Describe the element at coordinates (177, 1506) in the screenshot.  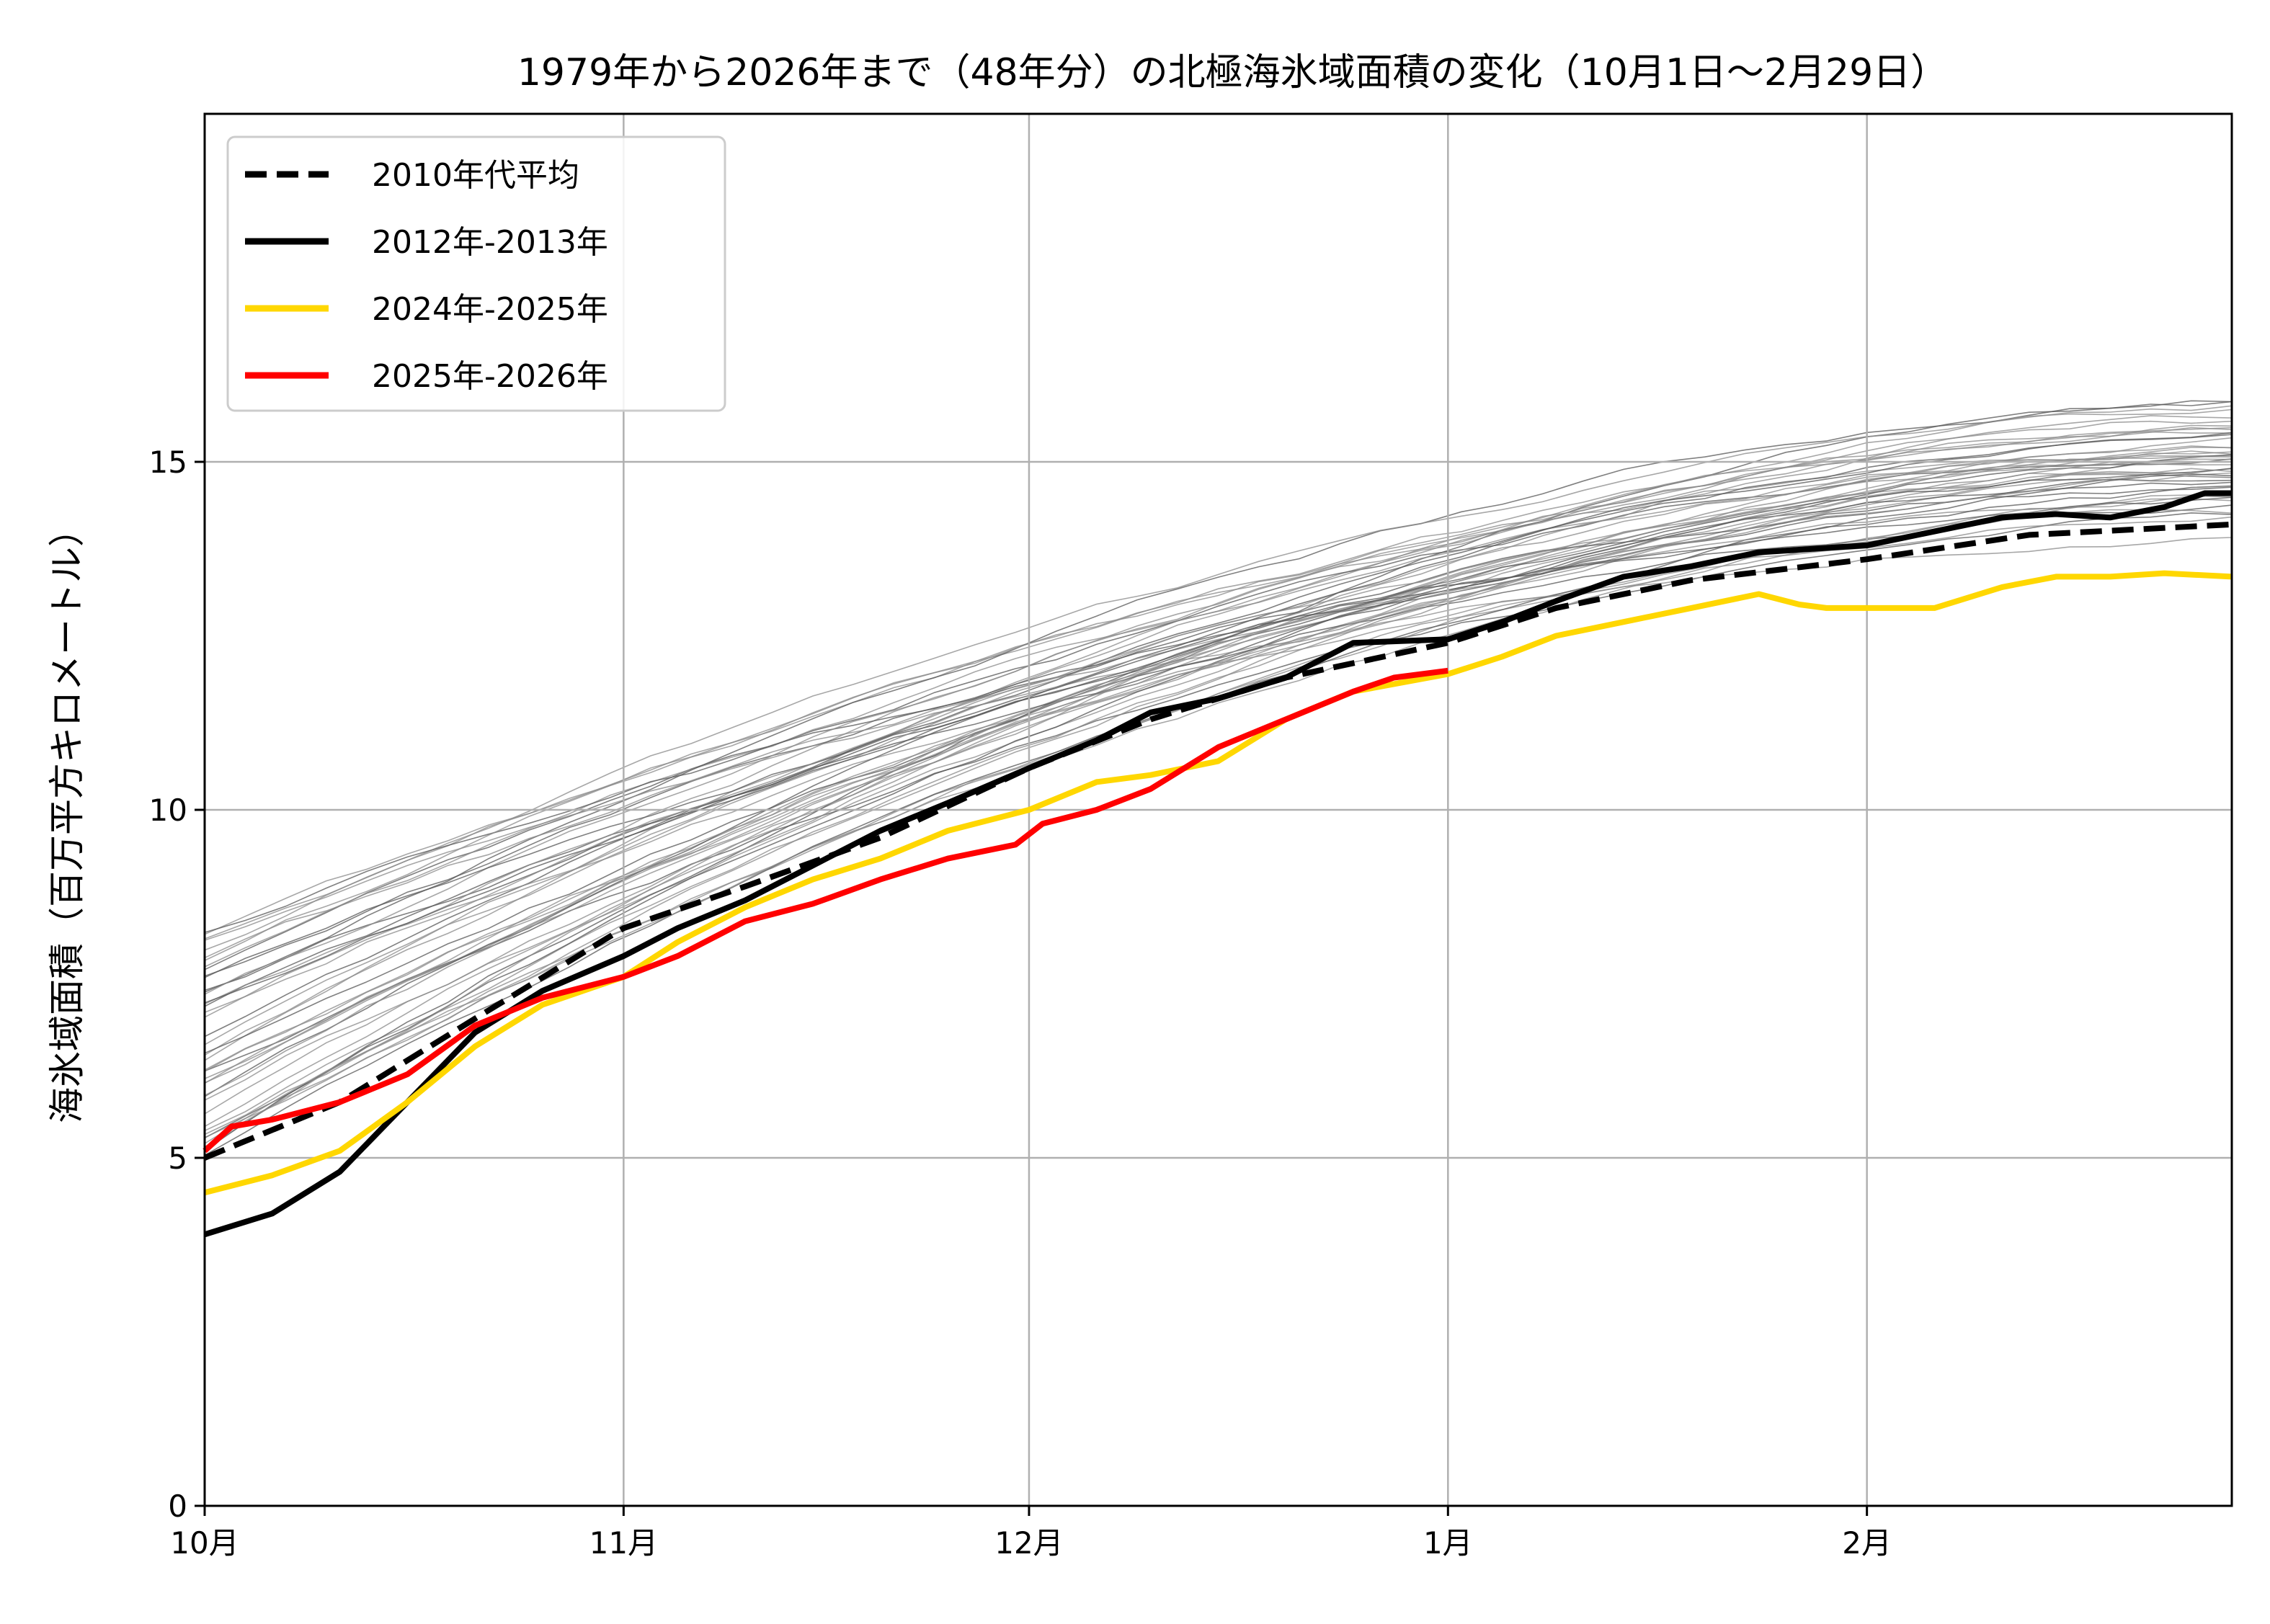
I see `y-tick-label: 0` at that location.